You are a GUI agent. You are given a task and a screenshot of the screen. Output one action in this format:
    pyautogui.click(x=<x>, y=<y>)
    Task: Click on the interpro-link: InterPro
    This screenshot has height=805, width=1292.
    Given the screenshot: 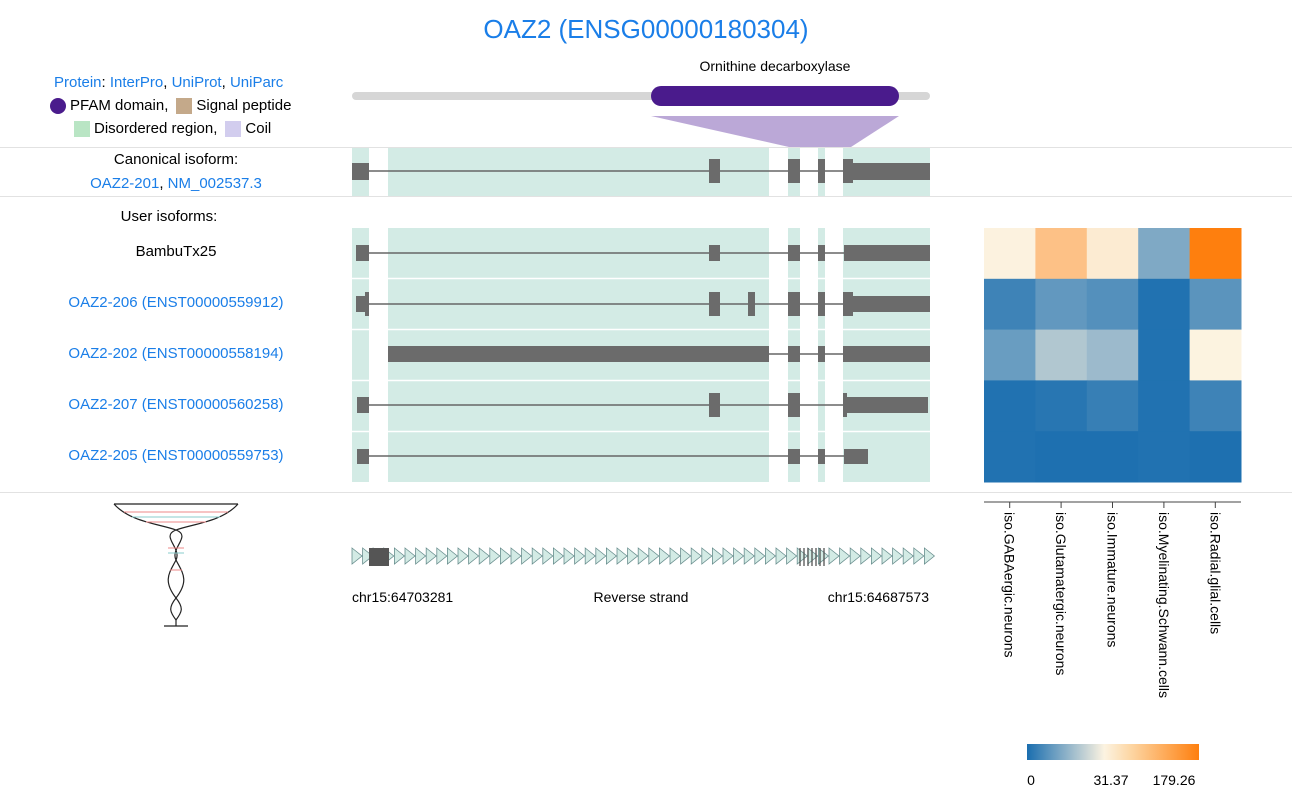 What is the action you would take?
    pyautogui.click(x=136, y=82)
    